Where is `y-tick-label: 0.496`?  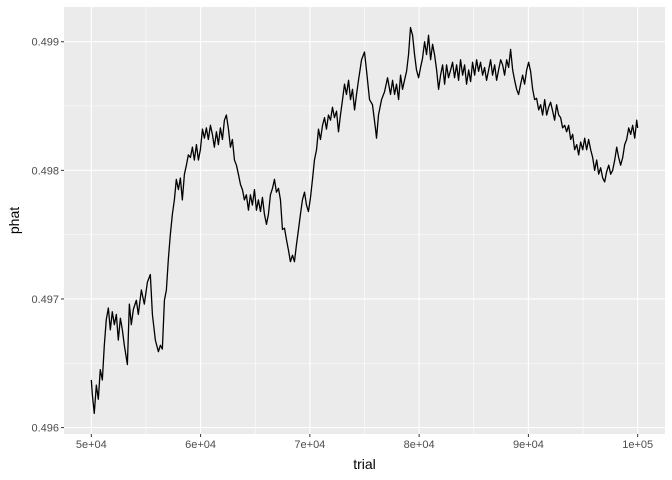 y-tick-label: 0.496 is located at coordinates (45, 429).